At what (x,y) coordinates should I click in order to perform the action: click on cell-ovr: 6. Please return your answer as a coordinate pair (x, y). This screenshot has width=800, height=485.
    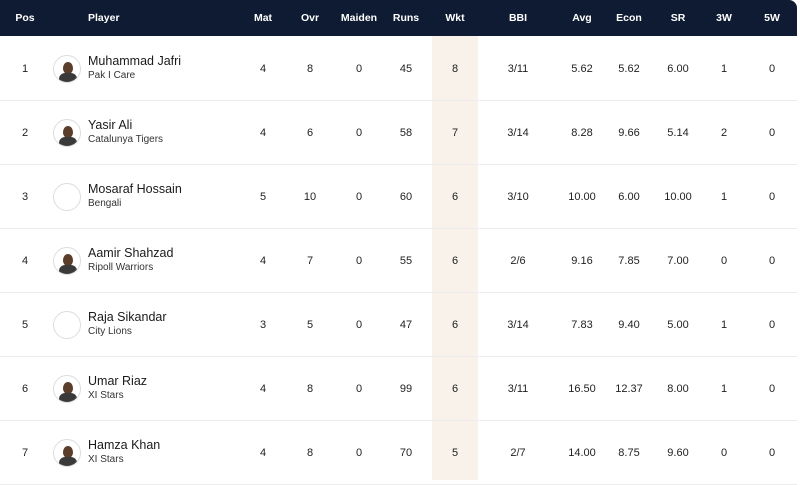
    Looking at the image, I should click on (310, 133).